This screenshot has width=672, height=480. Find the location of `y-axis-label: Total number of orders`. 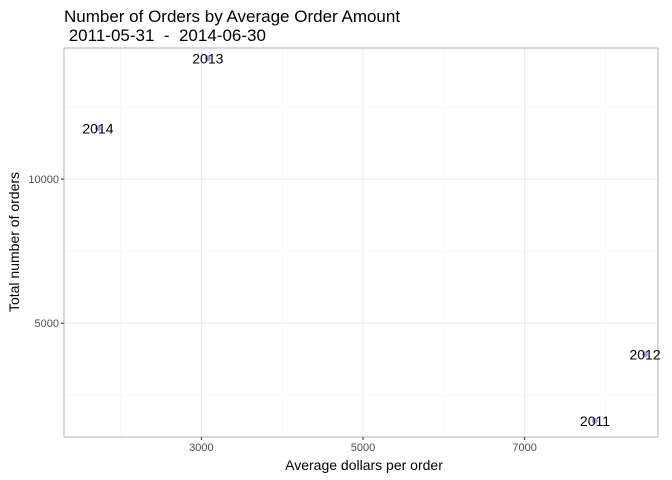

y-axis-label: Total number of orders is located at coordinates (14, 242).